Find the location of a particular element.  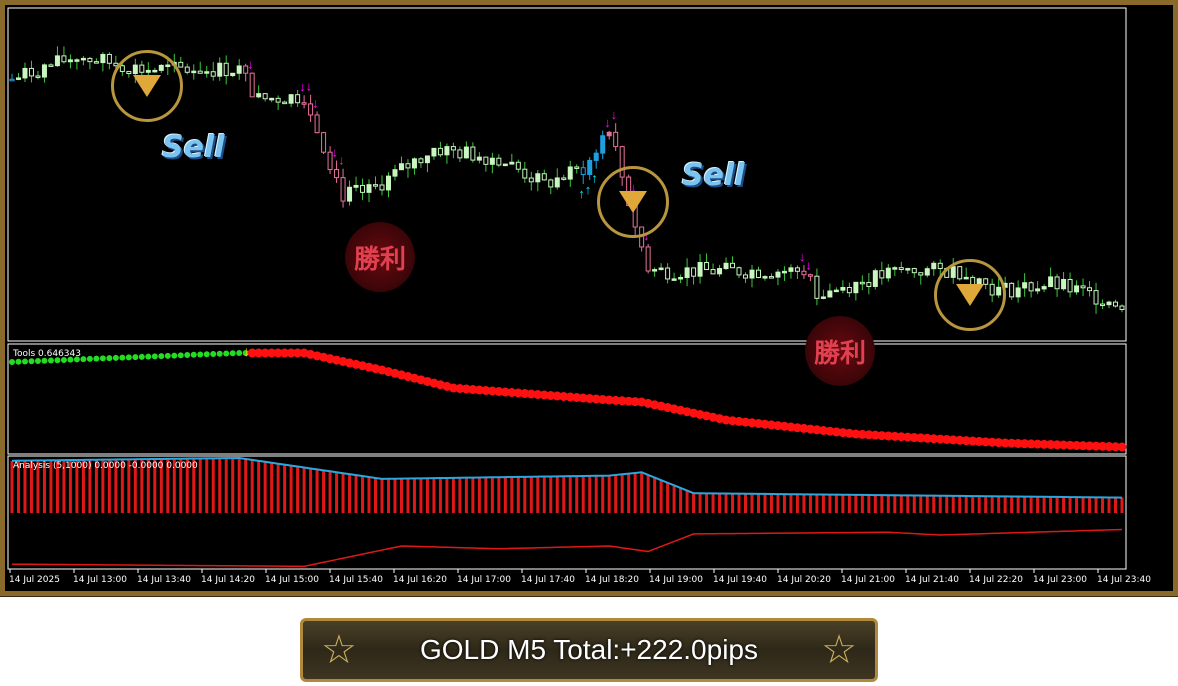

x-tick-label: 14 Jul 21:40 is located at coordinates (932, 580).